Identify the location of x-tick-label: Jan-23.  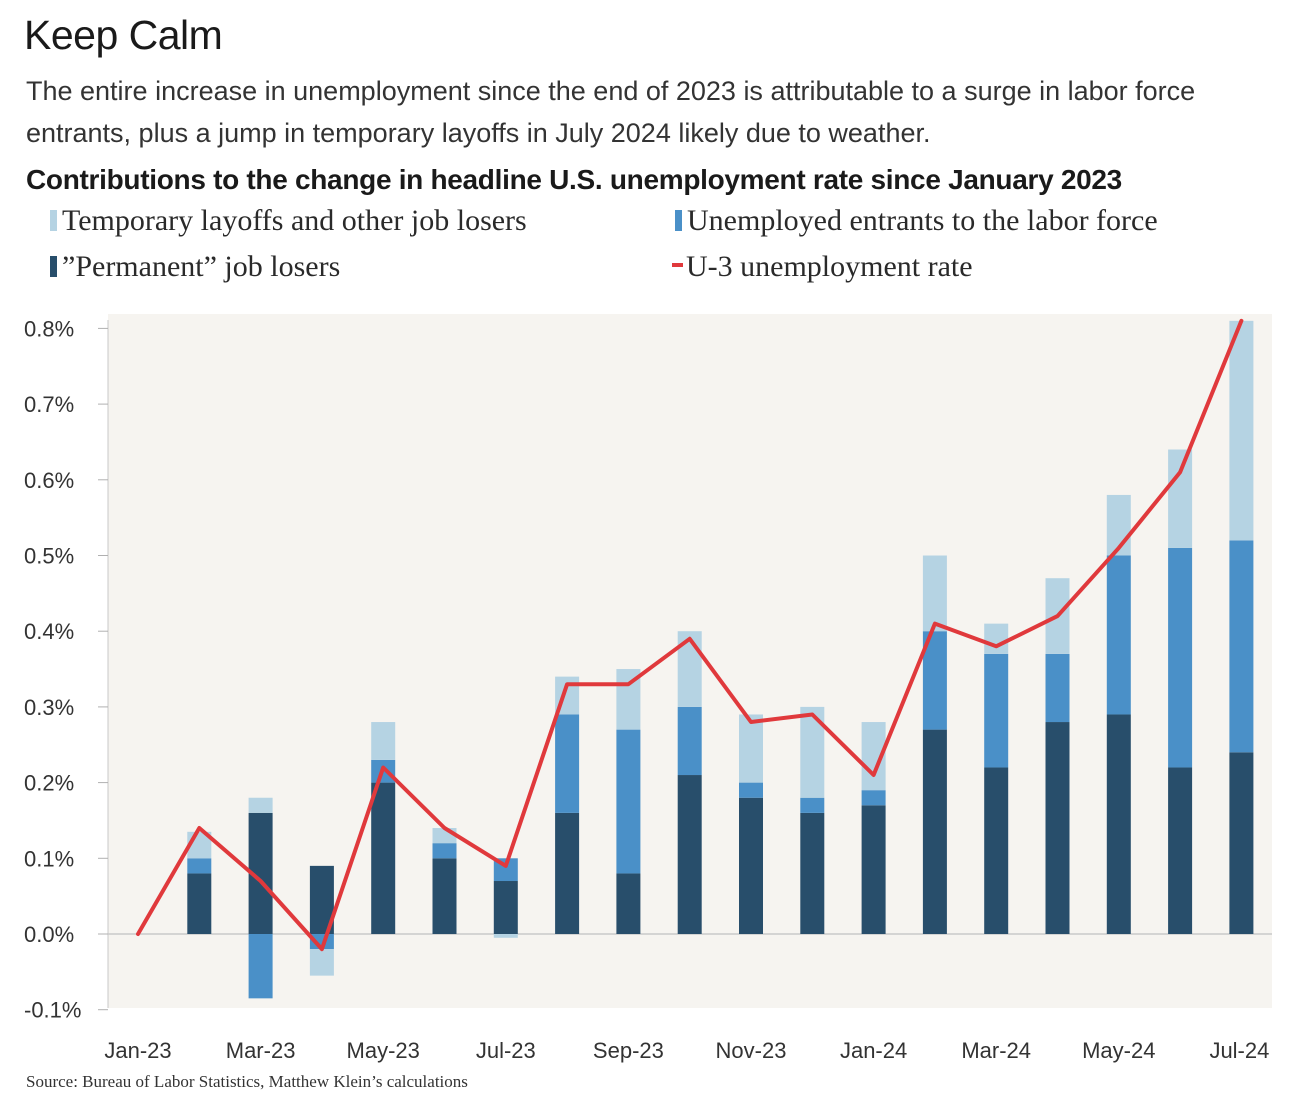
(137, 1050).